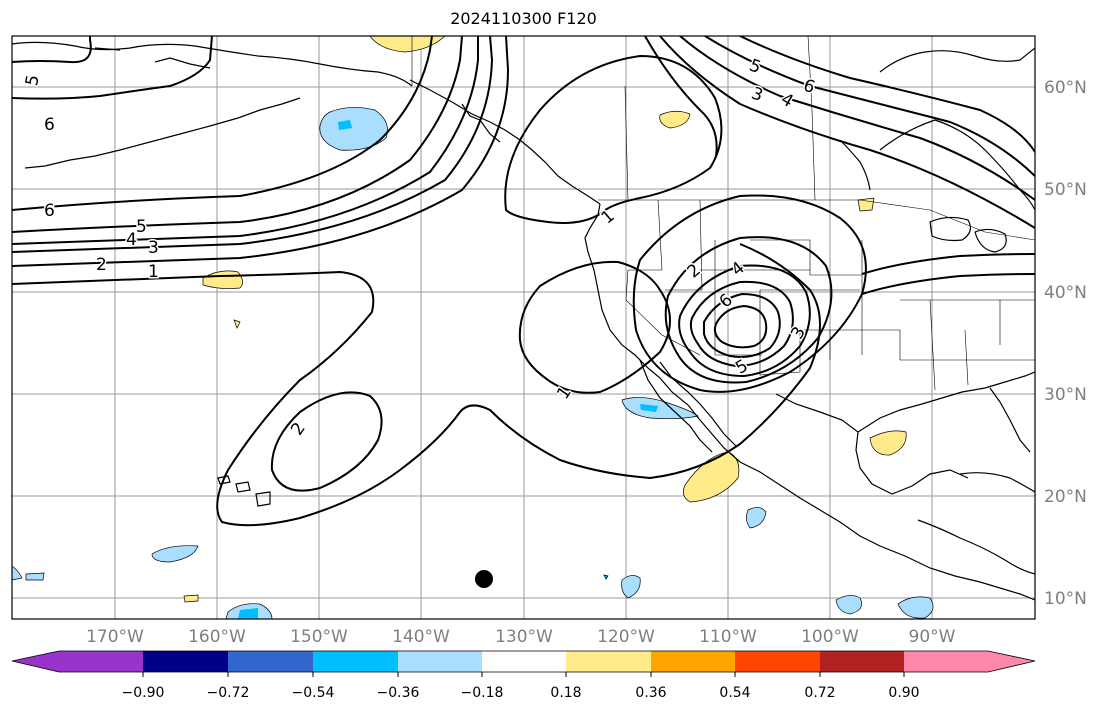 This screenshot has width=1105, height=712. Describe the element at coordinates (1065, 497) in the screenshot. I see `lat-label: 20°N` at that location.